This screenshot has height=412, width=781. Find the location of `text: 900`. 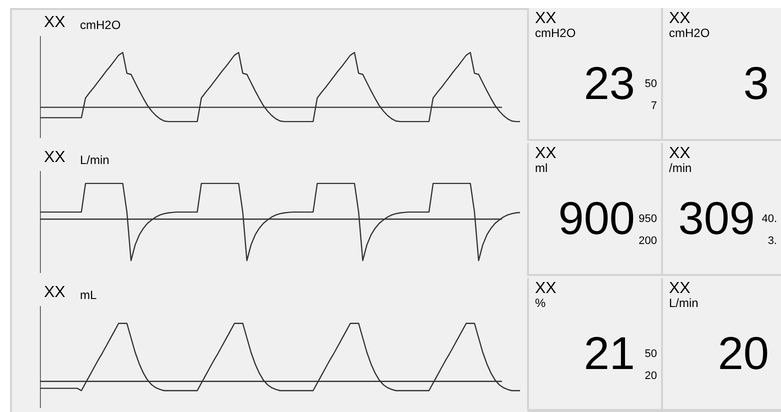

text: 900 is located at coordinates (596, 218).